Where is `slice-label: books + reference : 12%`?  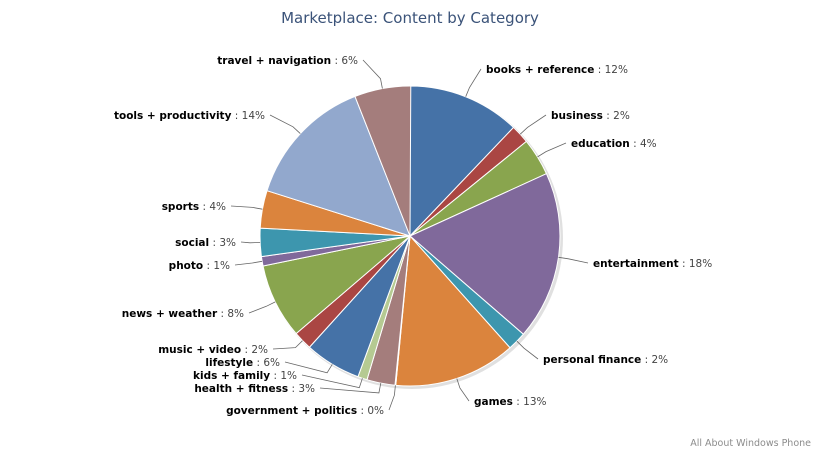 slice-label: books + reference : 12% is located at coordinates (557, 70).